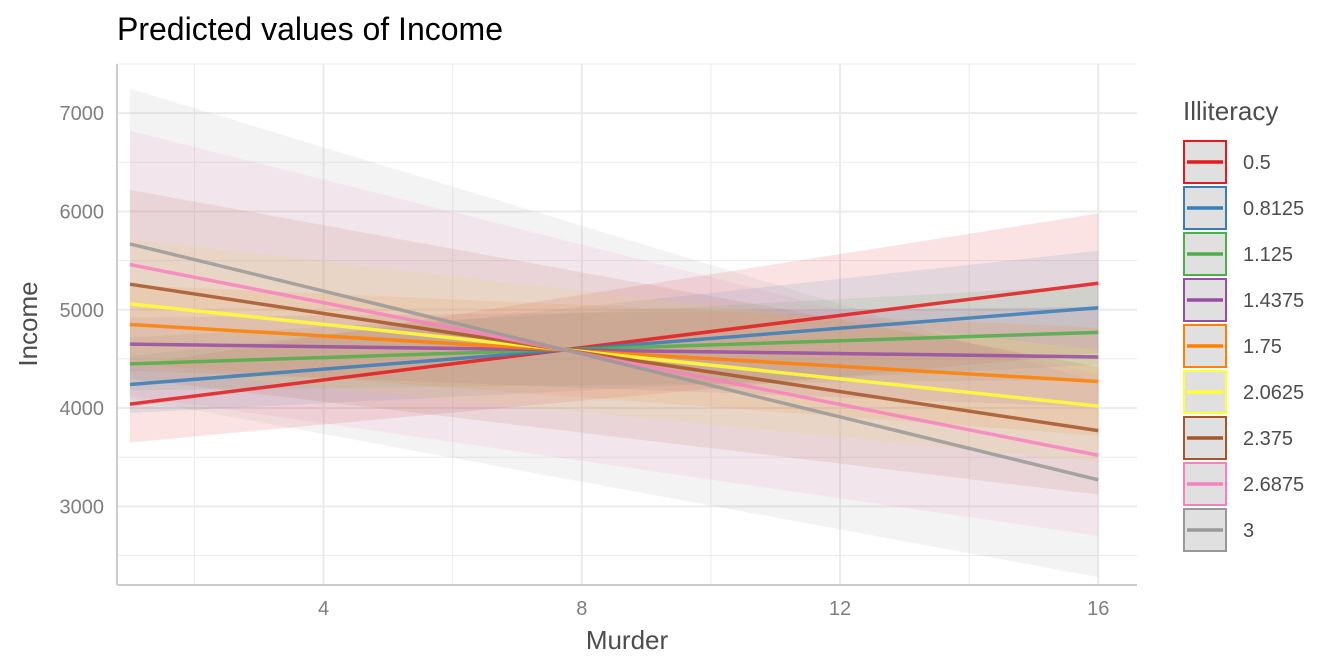 This screenshot has height=672, width=1344. I want to click on series-line-0.5, so click(614, 343).